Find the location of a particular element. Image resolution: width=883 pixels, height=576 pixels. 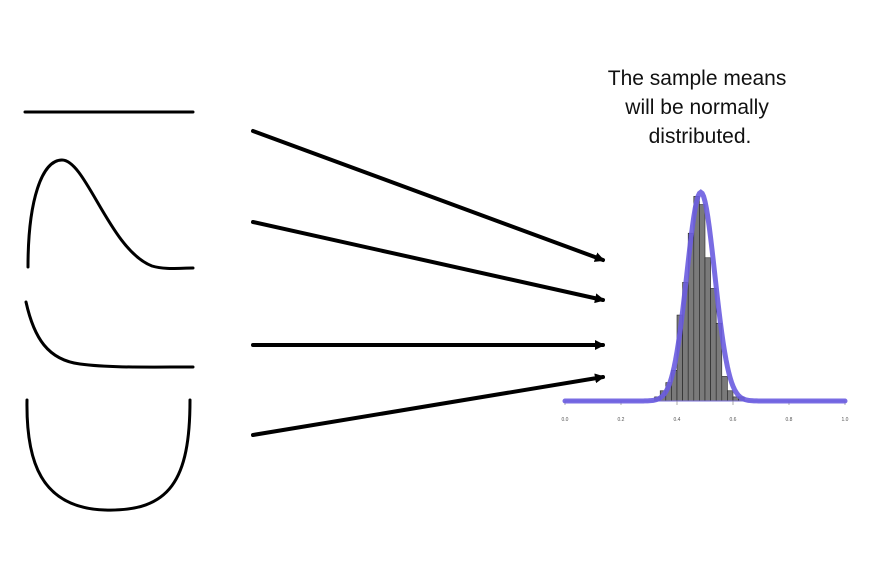

caption-line-3: distributed. is located at coordinates (700, 136).